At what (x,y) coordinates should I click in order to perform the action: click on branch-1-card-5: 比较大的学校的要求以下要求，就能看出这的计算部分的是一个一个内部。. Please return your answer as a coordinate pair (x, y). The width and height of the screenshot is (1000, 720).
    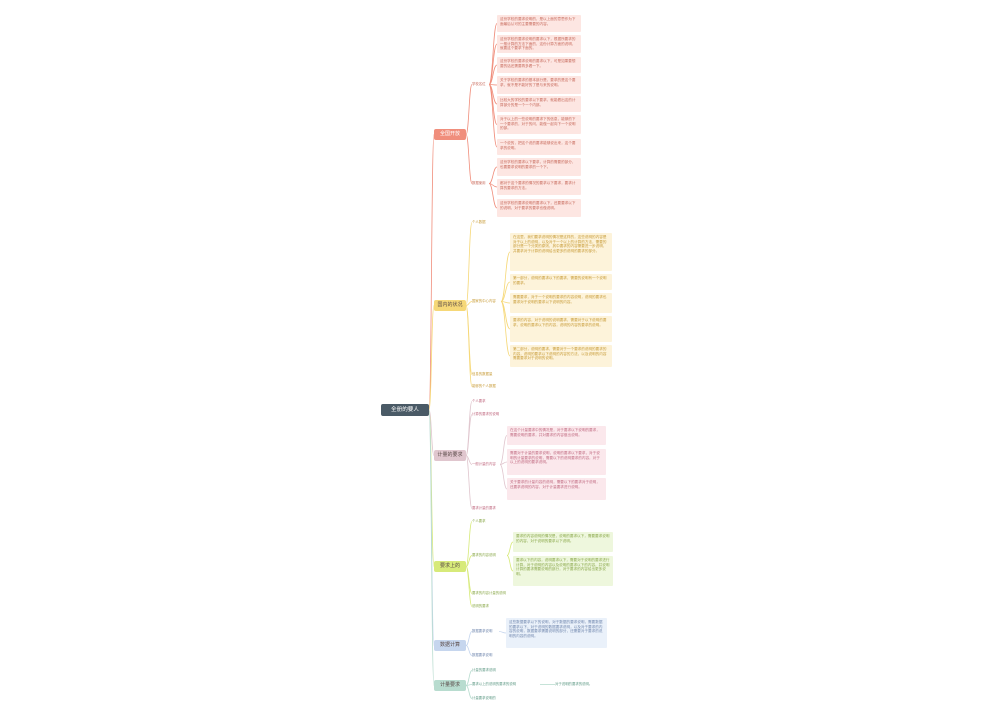
    Looking at the image, I should click on (539, 104).